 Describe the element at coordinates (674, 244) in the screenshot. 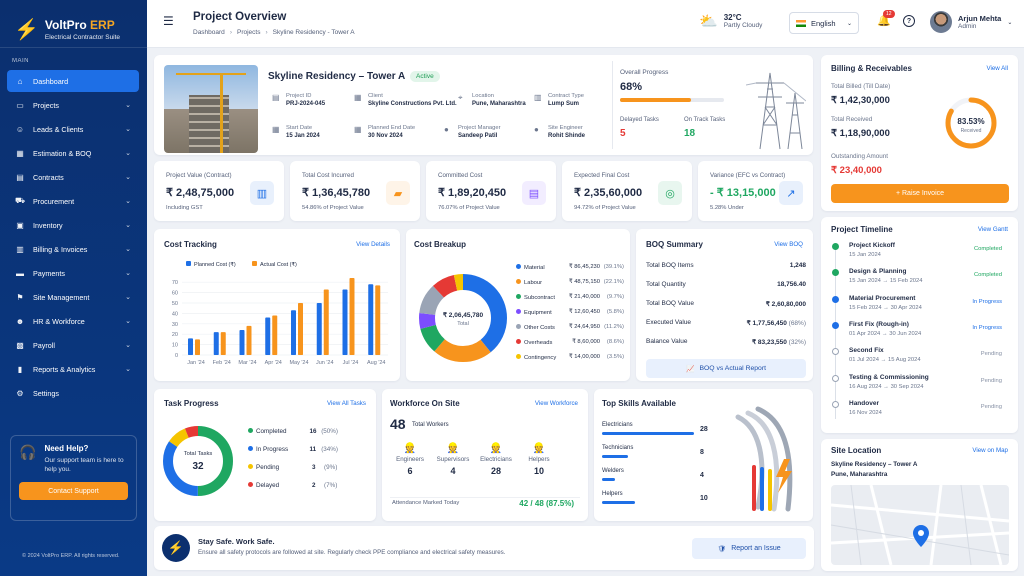

I see `boq-title: BOQ Summary` at that location.